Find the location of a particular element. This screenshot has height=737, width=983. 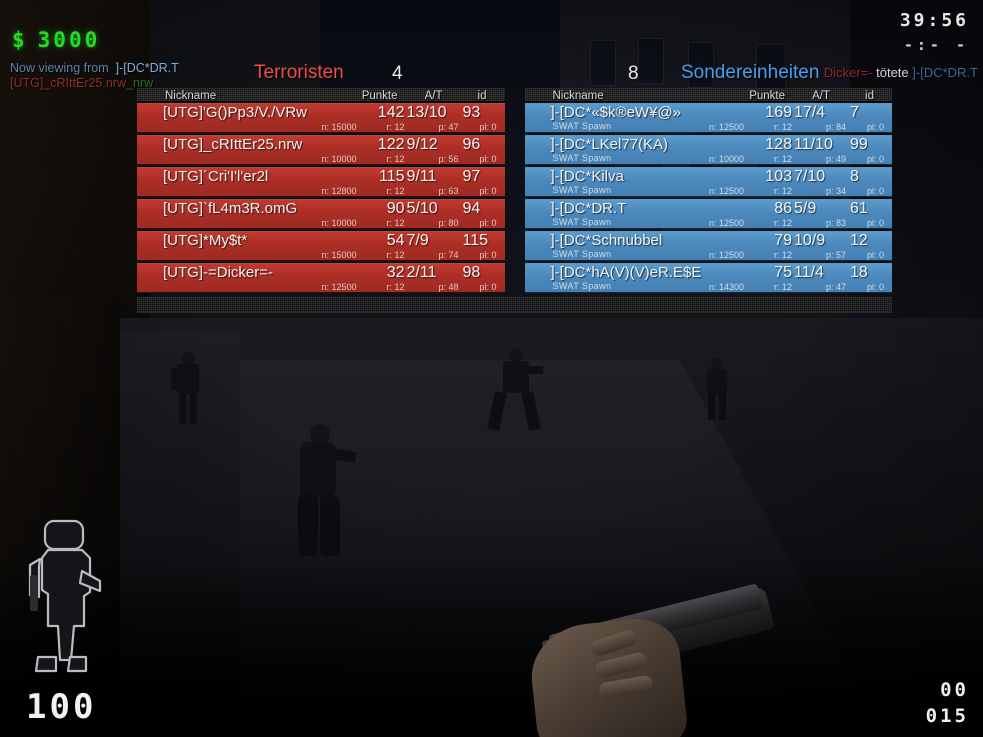

player-kills-deaths: 7/9 is located at coordinates (417, 240).